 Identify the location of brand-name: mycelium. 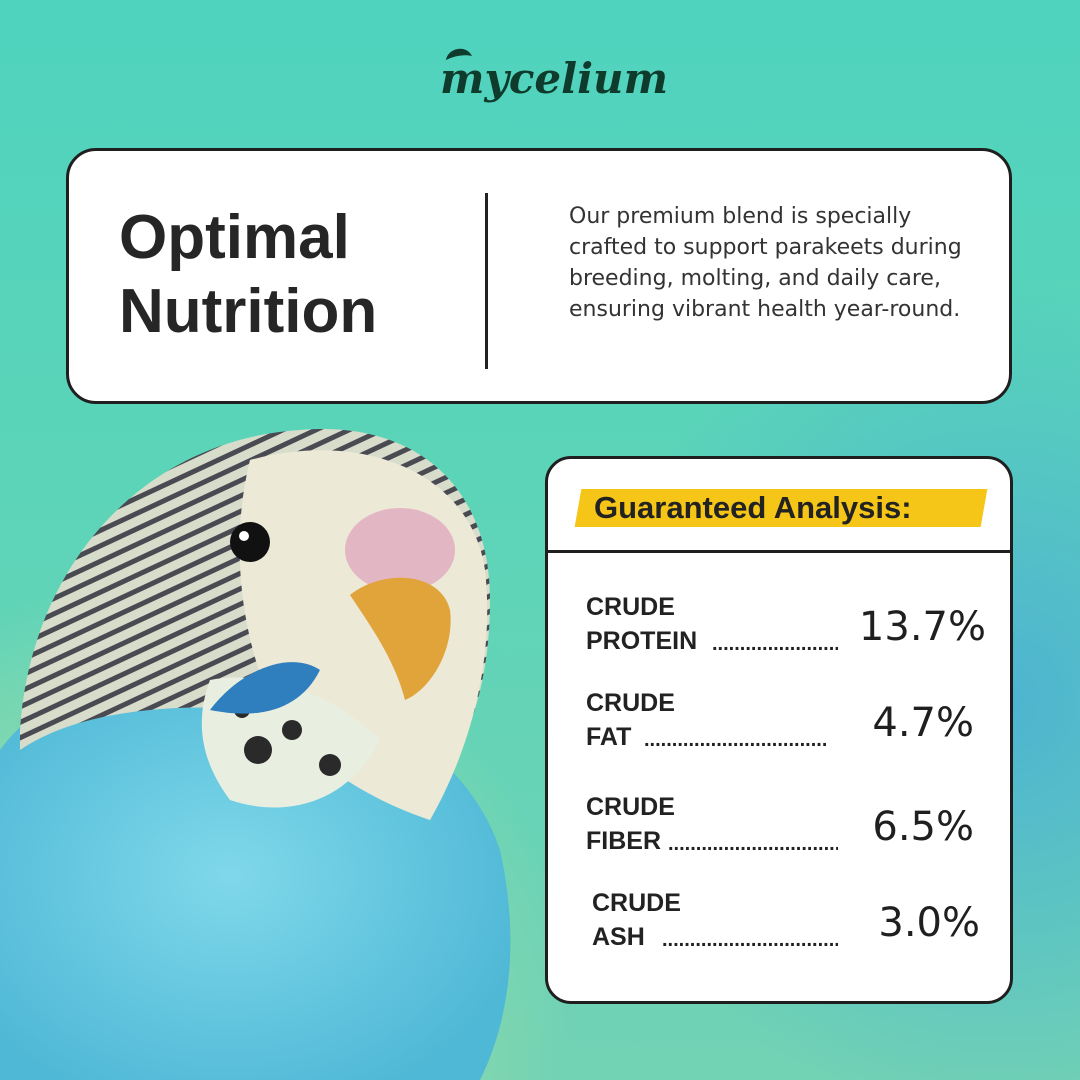
(554, 78).